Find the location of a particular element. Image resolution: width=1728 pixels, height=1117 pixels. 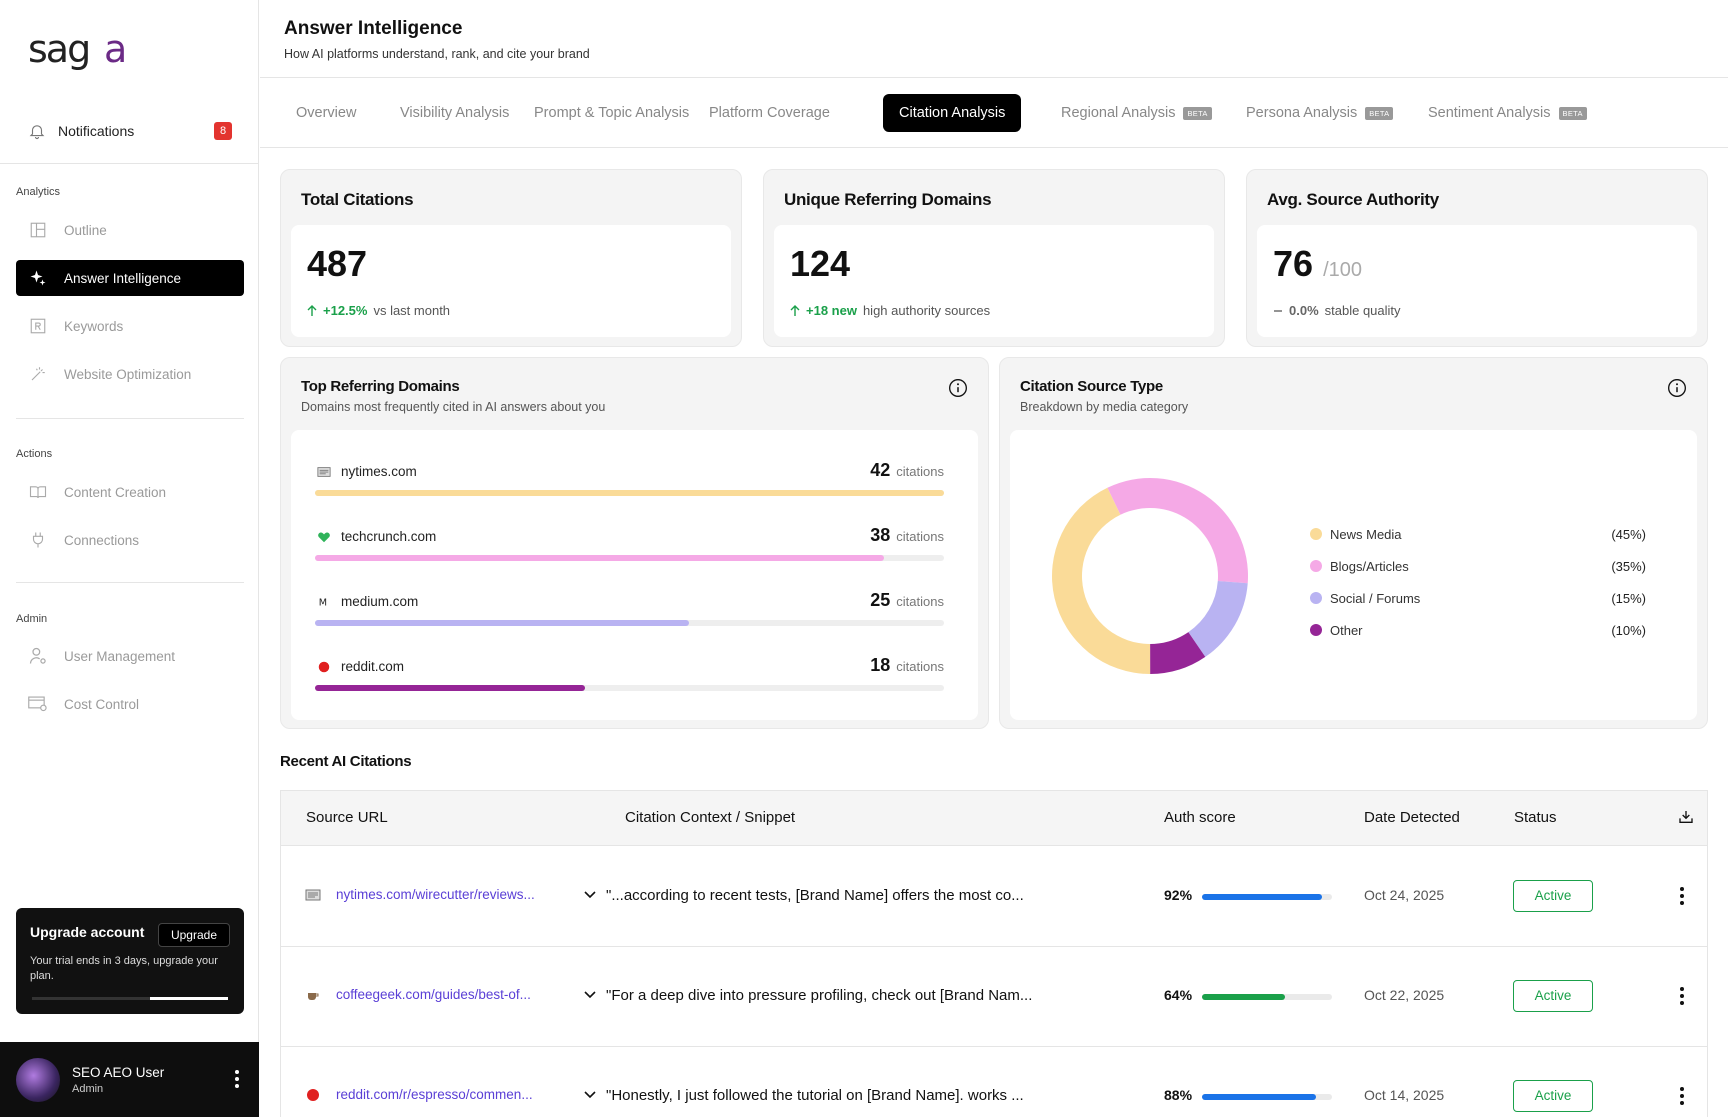

green-heart-icon is located at coordinates (324, 537).